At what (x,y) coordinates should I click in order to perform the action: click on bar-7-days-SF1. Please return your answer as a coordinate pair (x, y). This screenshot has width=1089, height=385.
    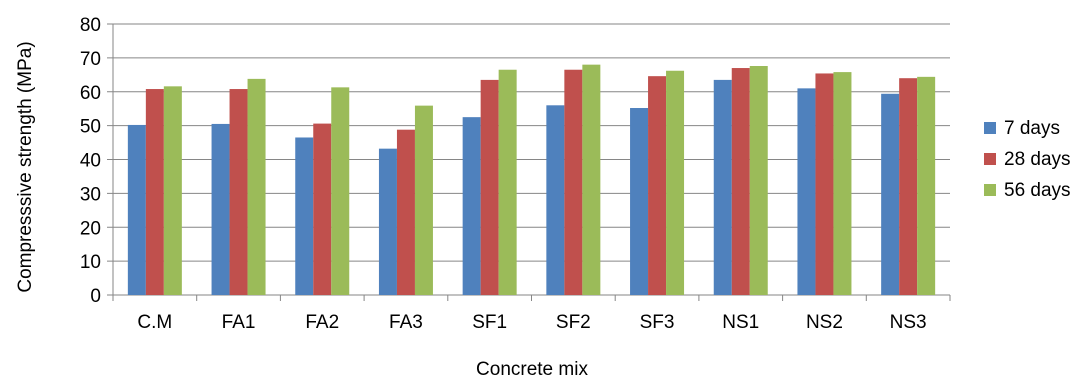
    Looking at the image, I should click on (471, 206).